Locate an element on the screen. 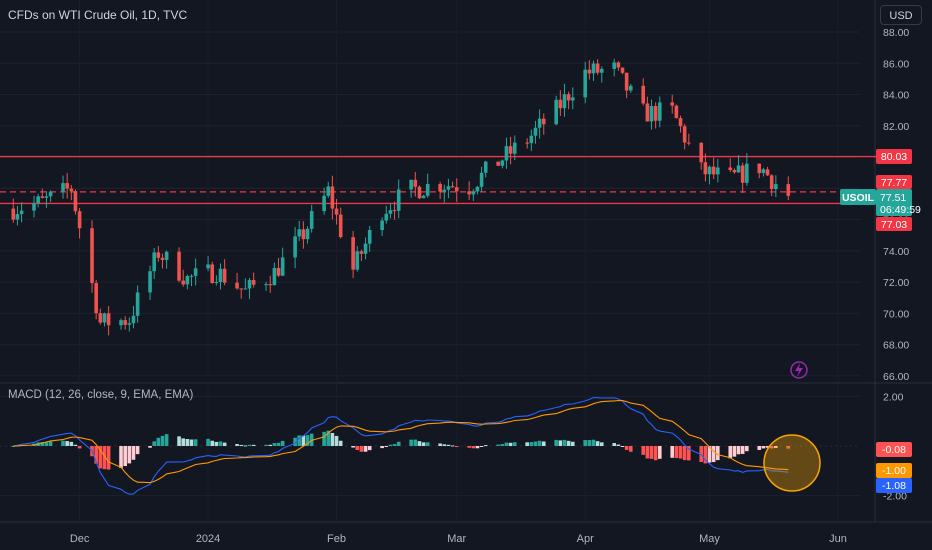  time-tick-label: Feb is located at coordinates (336, 539).